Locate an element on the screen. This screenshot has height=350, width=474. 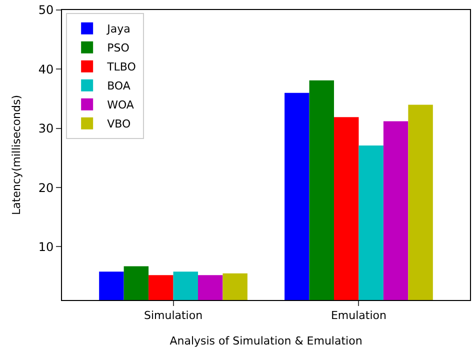
legend-label: PSO is located at coordinates (118, 48).